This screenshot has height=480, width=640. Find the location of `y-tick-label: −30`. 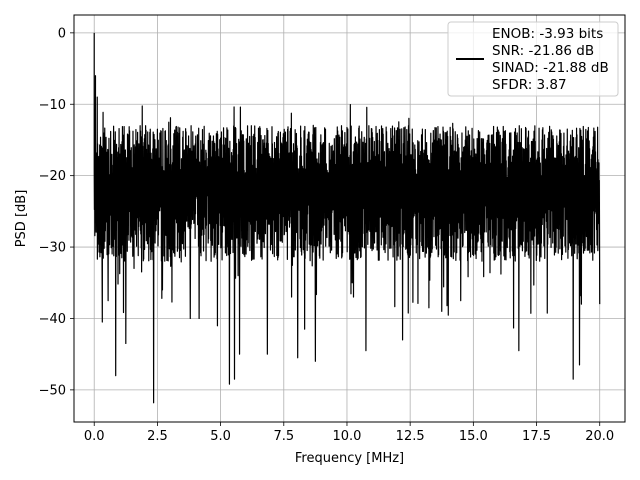

y-tick-label: −30 is located at coordinates (52, 248).